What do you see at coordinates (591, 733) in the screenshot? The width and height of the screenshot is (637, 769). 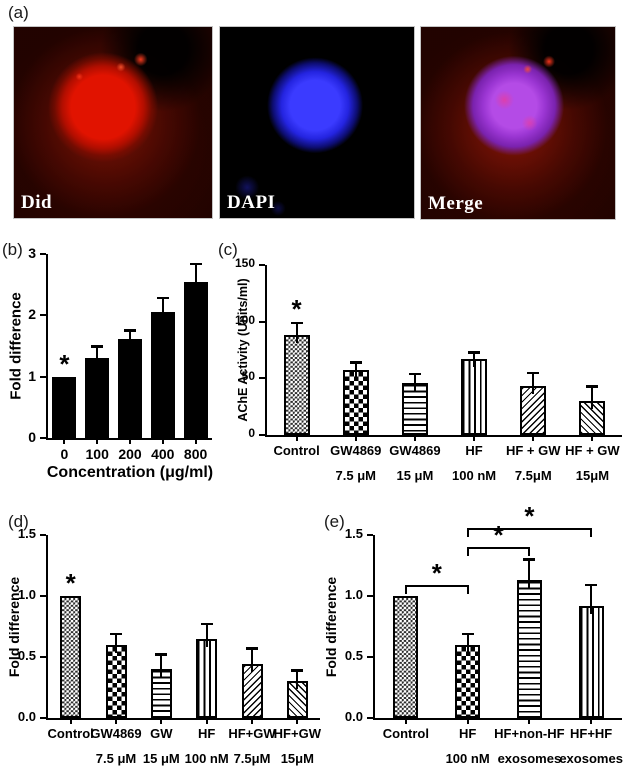 I see `category-label: HF+HF` at bounding box center [591, 733].